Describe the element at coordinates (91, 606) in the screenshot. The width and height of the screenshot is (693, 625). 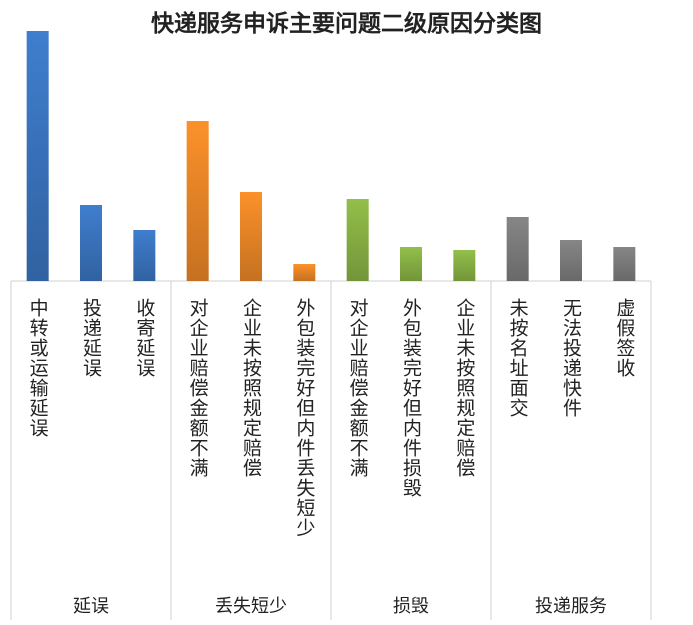
I see `group-label: 延误` at that location.